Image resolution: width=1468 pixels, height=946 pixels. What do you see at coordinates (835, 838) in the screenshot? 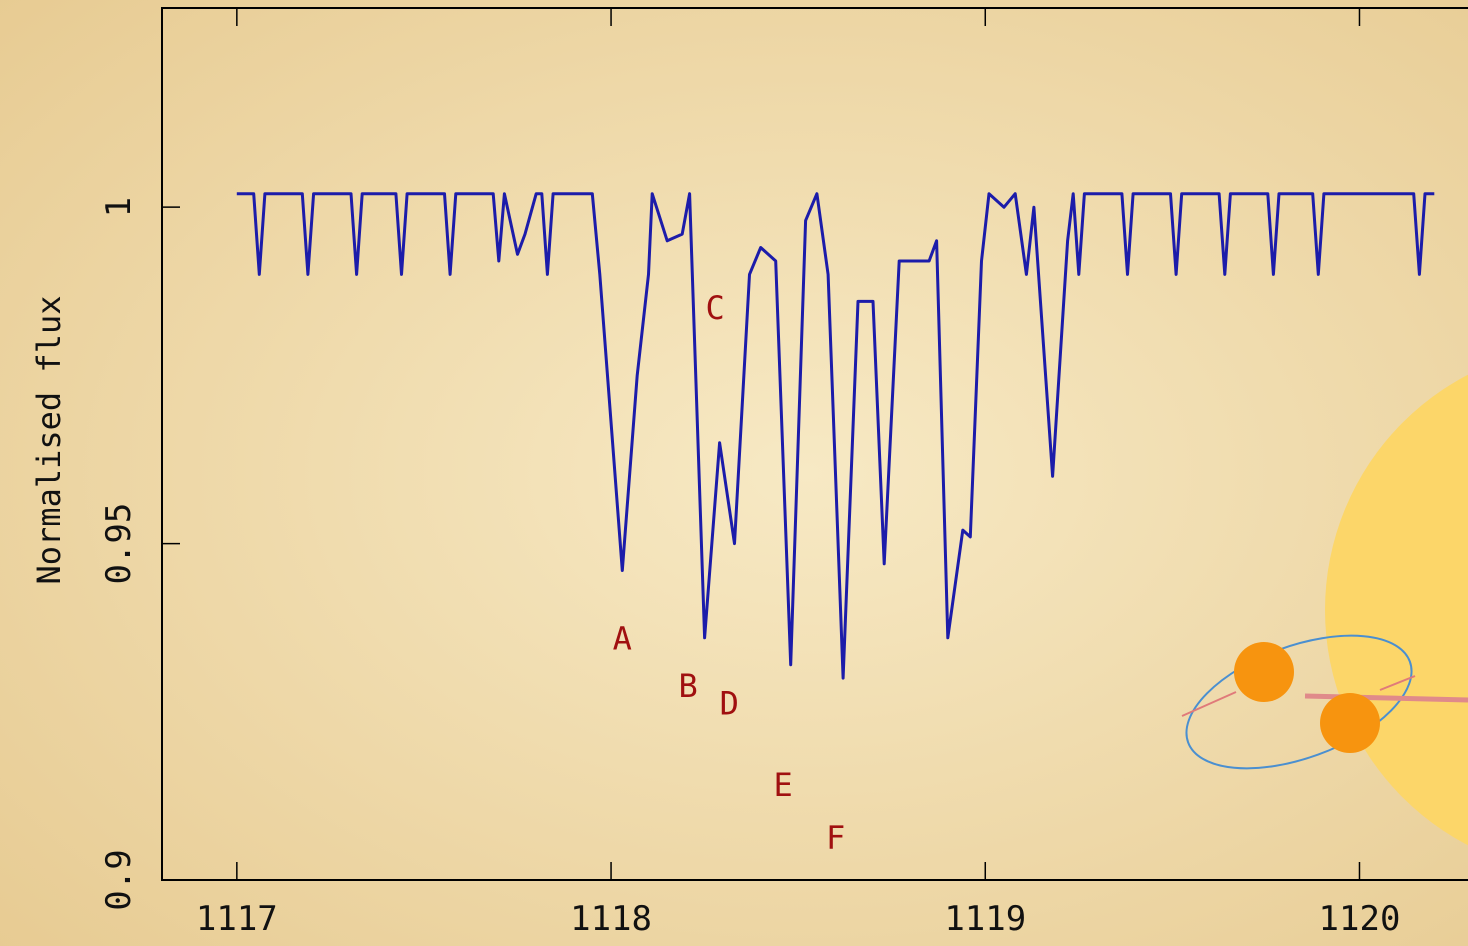
I see `annotation: F` at bounding box center [835, 838].